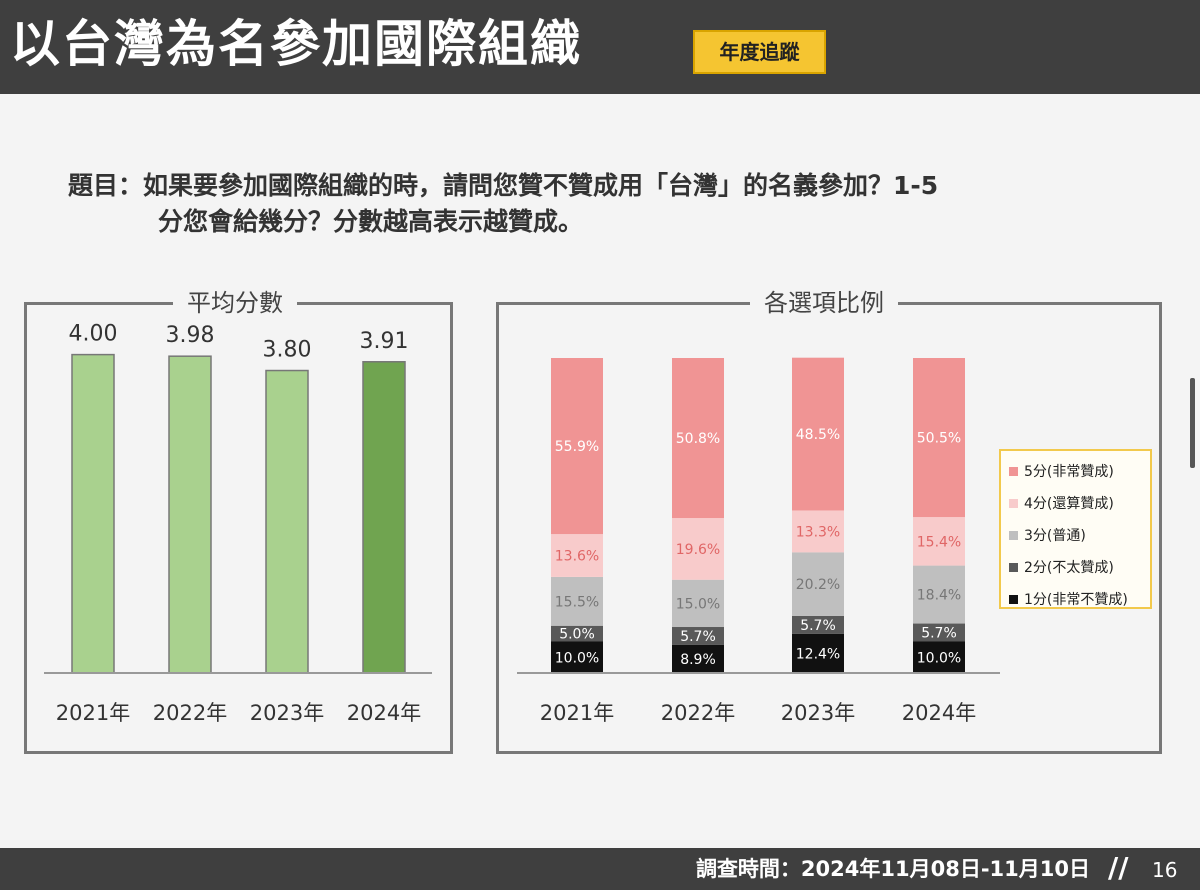 This screenshot has height=890, width=1200. What do you see at coordinates (1069, 568) in the screenshot?
I see `legend-label: 2分(不太贊成)` at bounding box center [1069, 568].